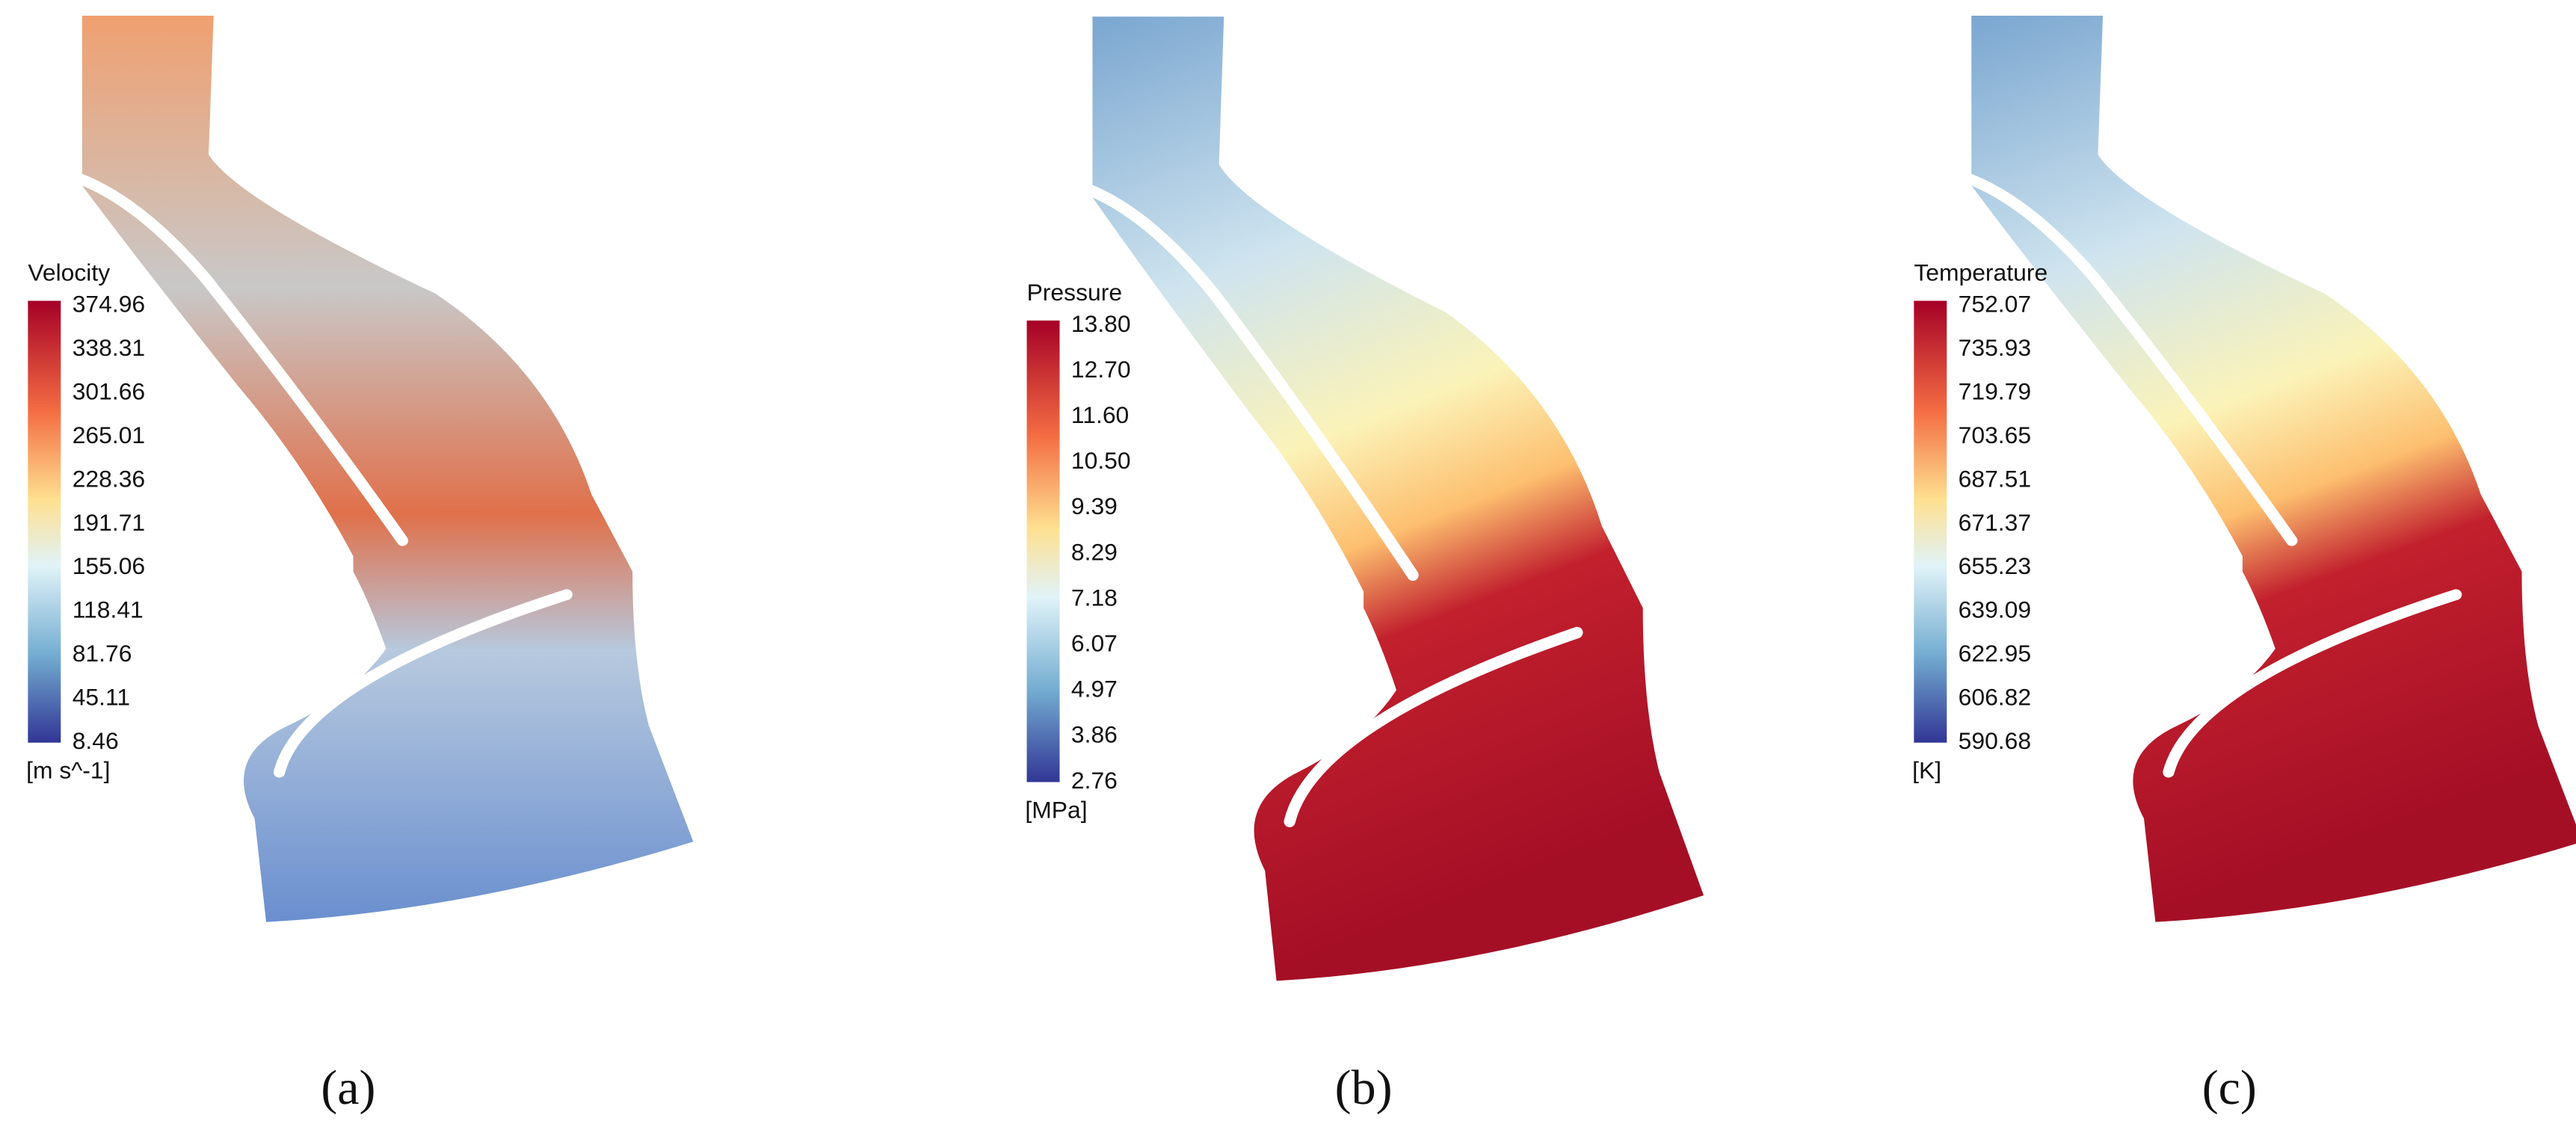  I want to click on legend-title: Pressure, so click(1074, 293).